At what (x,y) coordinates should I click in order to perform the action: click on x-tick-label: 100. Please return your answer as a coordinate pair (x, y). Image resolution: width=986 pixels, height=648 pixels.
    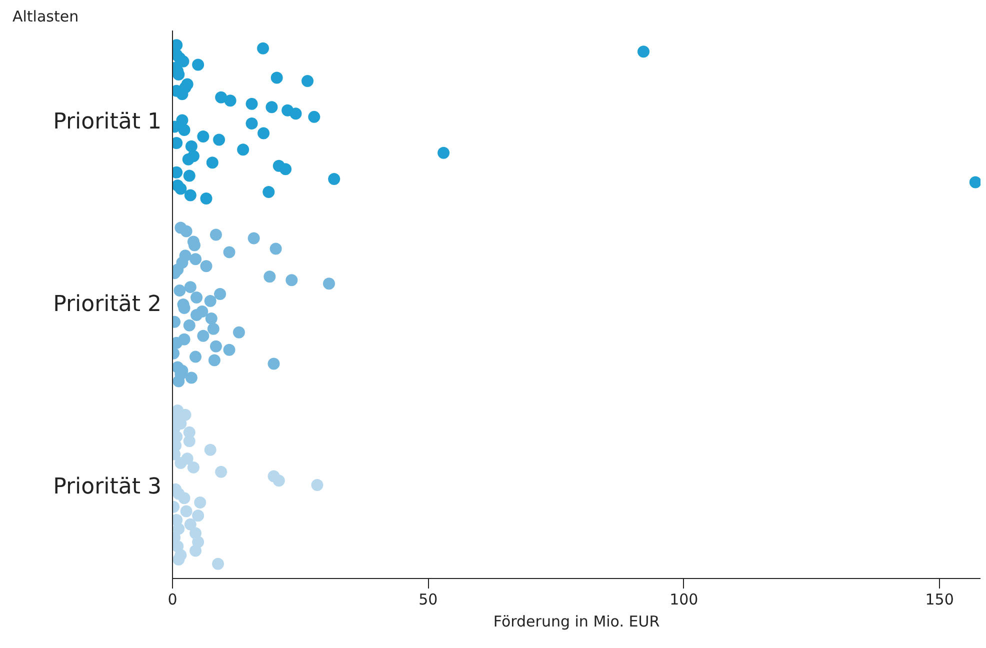
    Looking at the image, I should click on (684, 599).